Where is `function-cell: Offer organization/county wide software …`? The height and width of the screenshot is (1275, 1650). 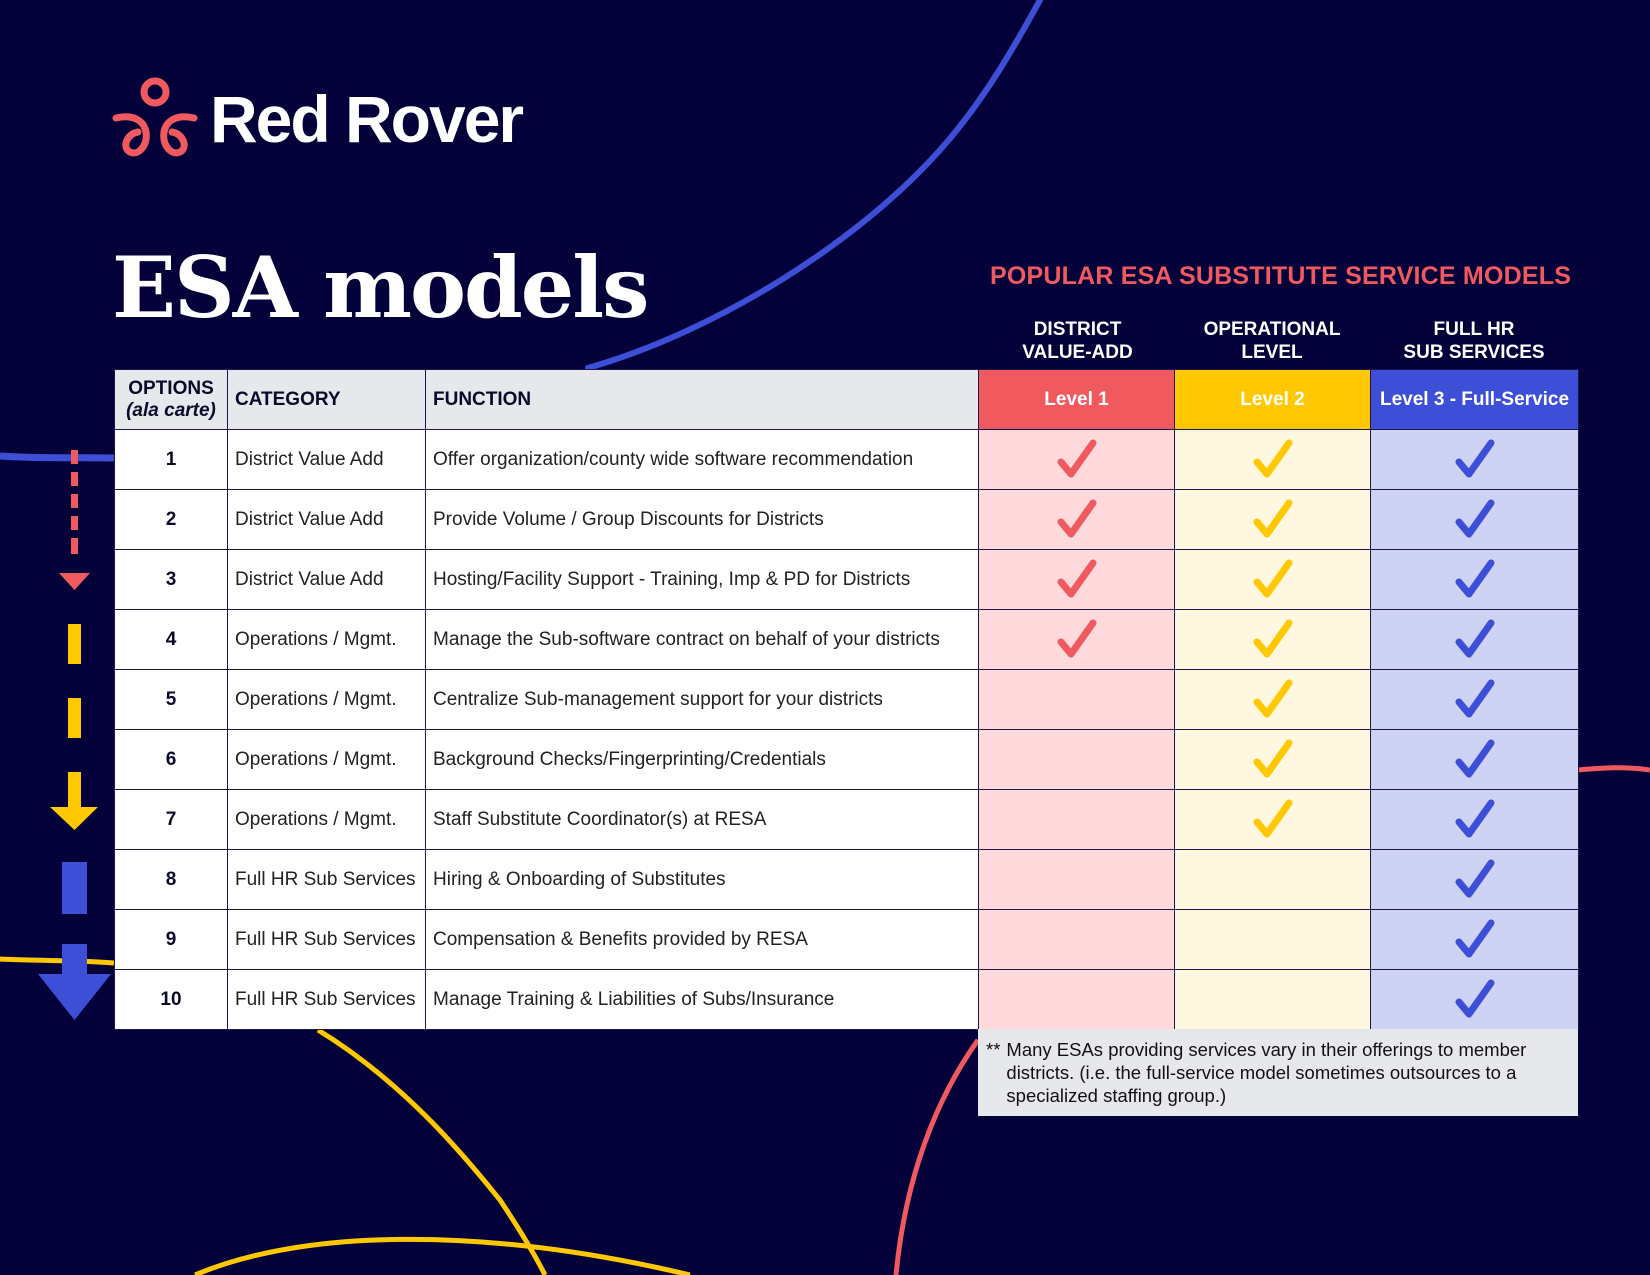
function-cell: Offer organization/county wide software … is located at coordinates (702, 459).